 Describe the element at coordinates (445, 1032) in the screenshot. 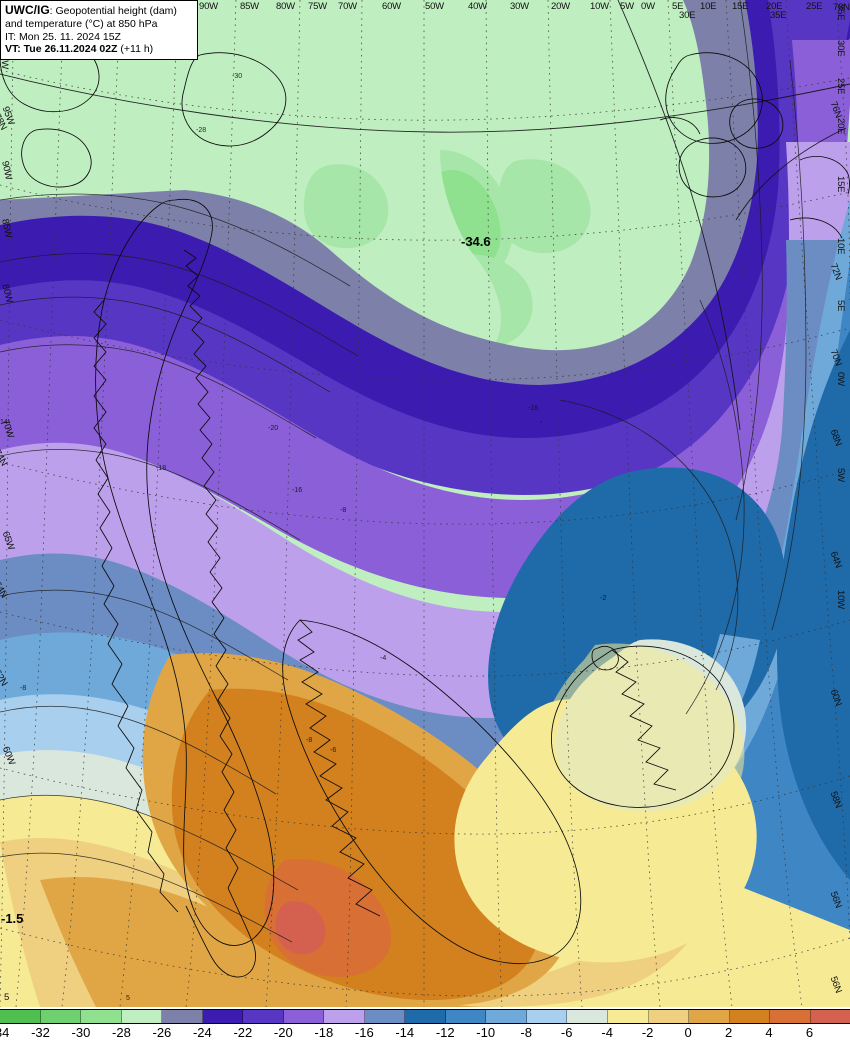

I see `colorbar-tick--12: -12` at that location.